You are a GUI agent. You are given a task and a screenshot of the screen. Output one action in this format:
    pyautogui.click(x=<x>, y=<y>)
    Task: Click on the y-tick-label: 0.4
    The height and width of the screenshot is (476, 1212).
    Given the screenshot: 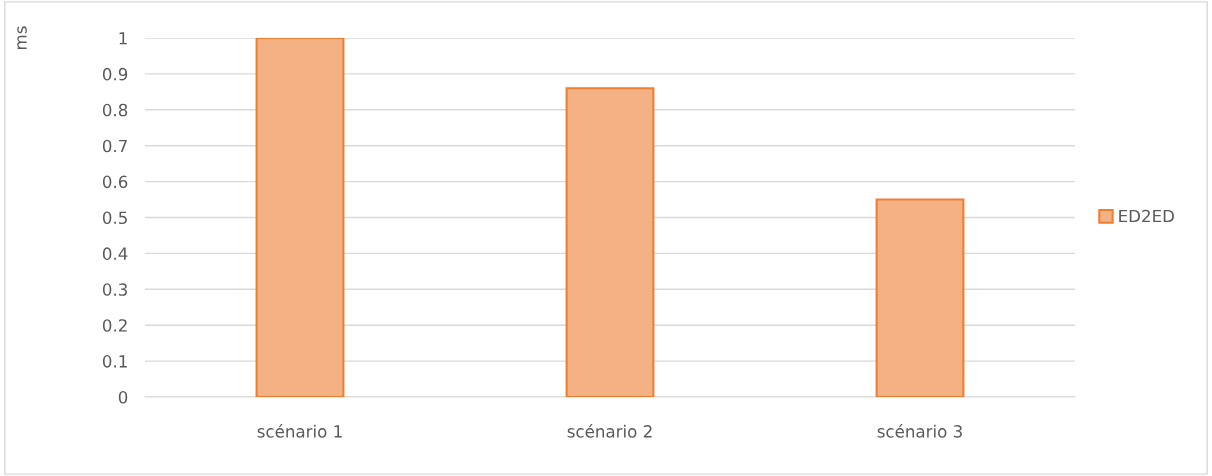 What is the action you would take?
    pyautogui.click(x=115, y=253)
    